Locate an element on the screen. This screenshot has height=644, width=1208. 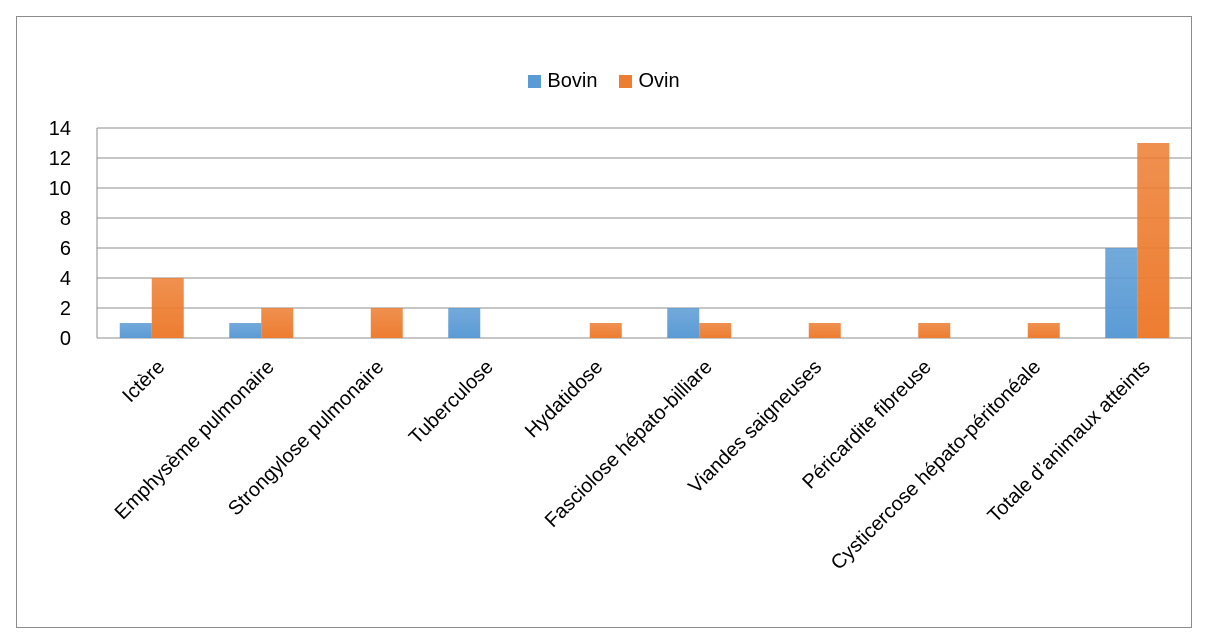
legend-item-ovin: Ovin is located at coordinates (649, 81).